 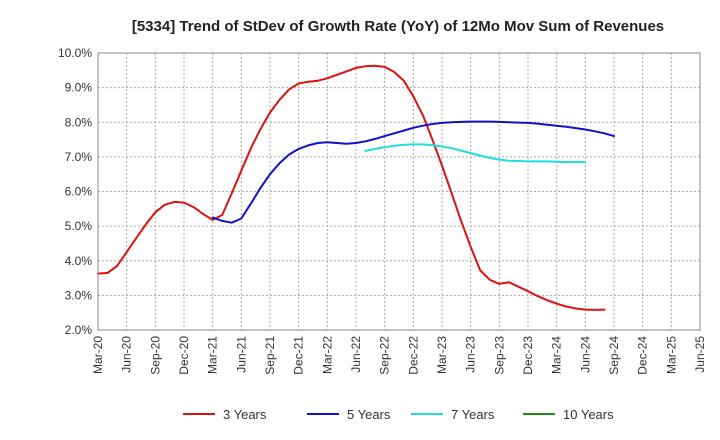 What do you see at coordinates (588, 414) in the screenshot?
I see `legend-label: 10 Years` at bounding box center [588, 414].